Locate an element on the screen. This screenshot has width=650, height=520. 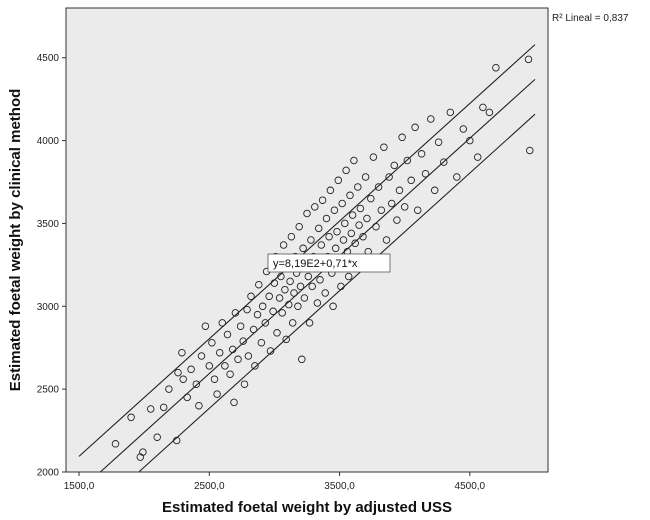
y-tick-label: 3000 is located at coordinates (48, 307).